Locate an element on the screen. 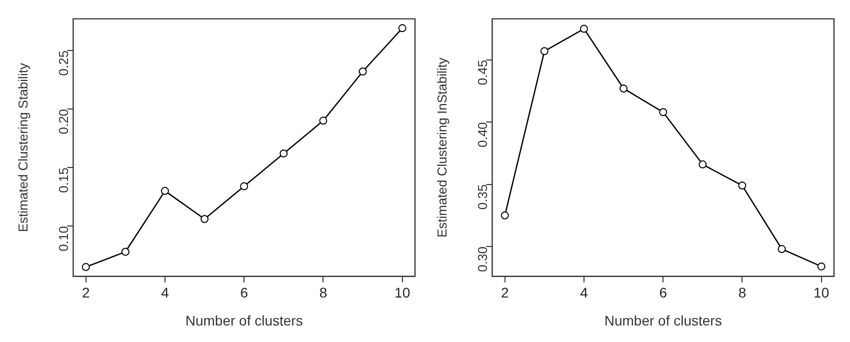  y-tick-label: 0.35 is located at coordinates (482, 197).